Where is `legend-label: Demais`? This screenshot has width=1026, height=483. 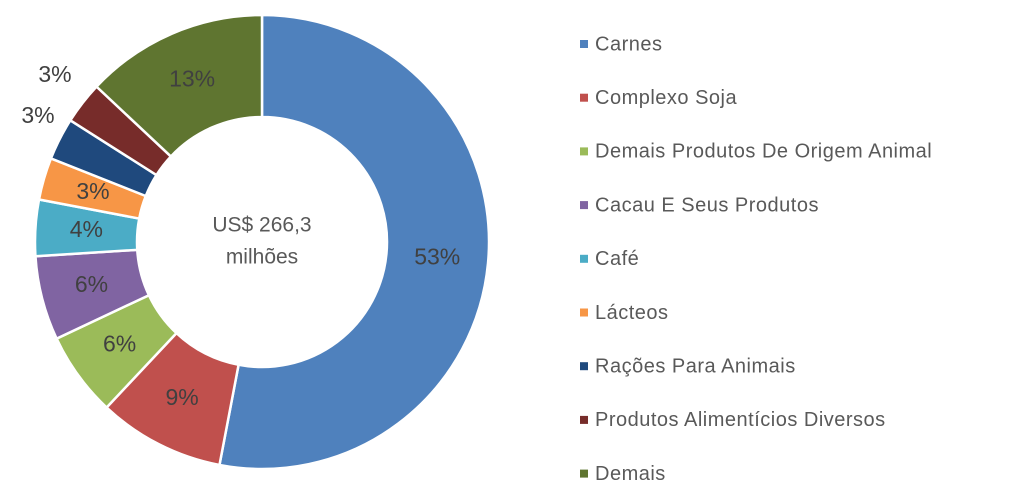
legend-label: Demais is located at coordinates (630, 473).